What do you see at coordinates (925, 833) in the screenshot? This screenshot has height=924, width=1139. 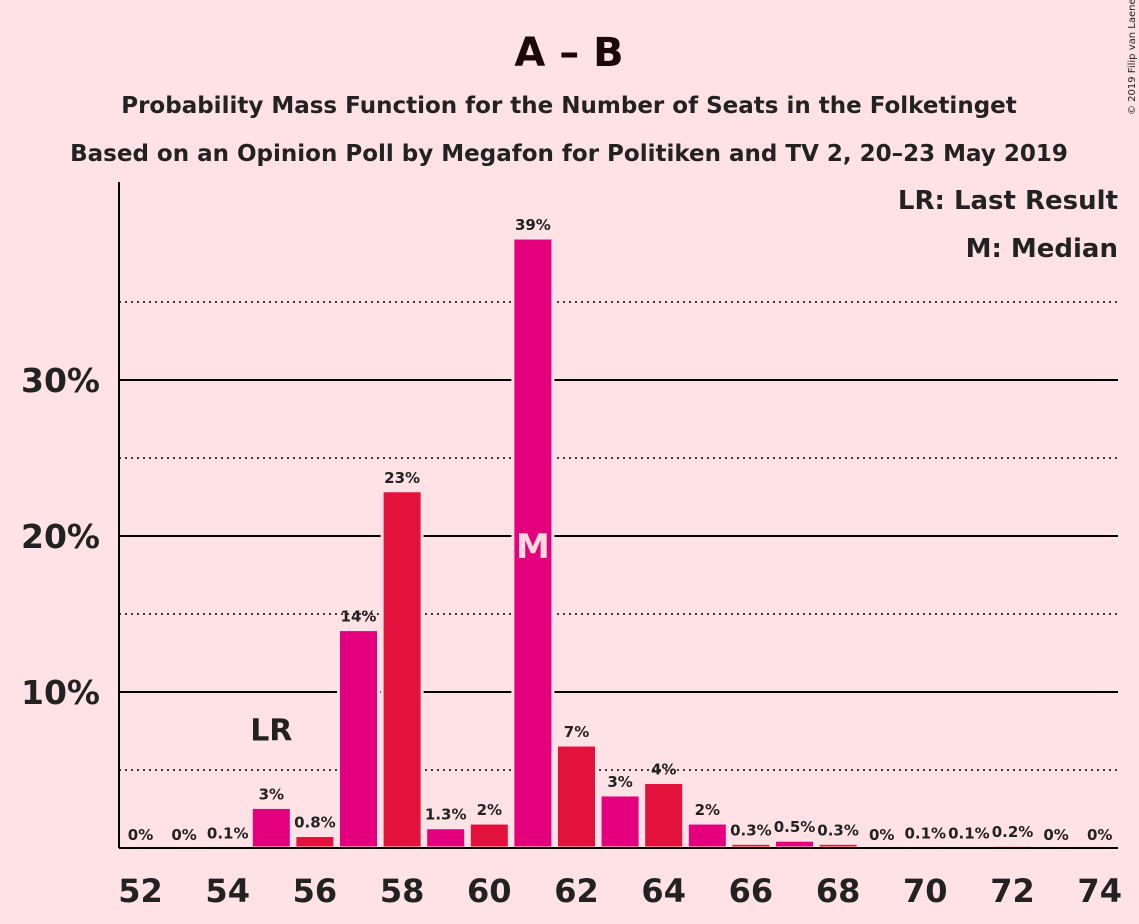 I see `bar-label-70: 0.1%` at bounding box center [925, 833].